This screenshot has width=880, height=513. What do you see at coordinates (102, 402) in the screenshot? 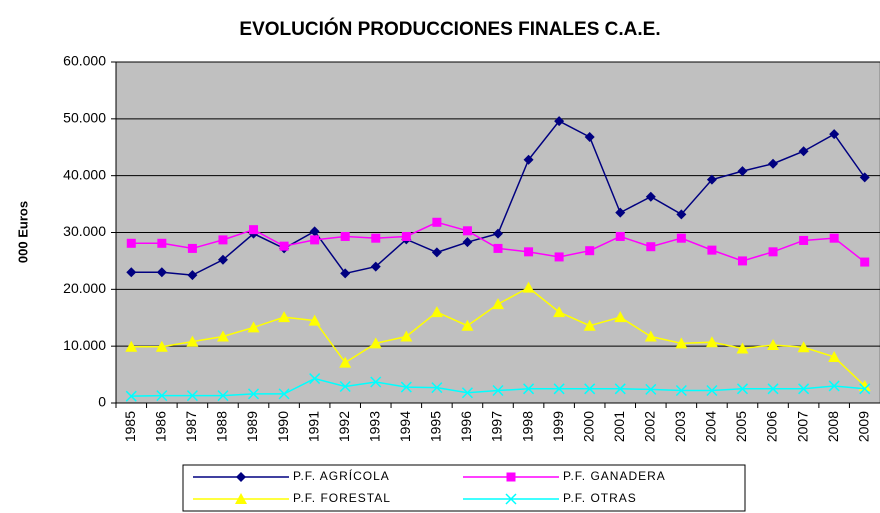
I see `y-tick-label: 0` at bounding box center [102, 402].